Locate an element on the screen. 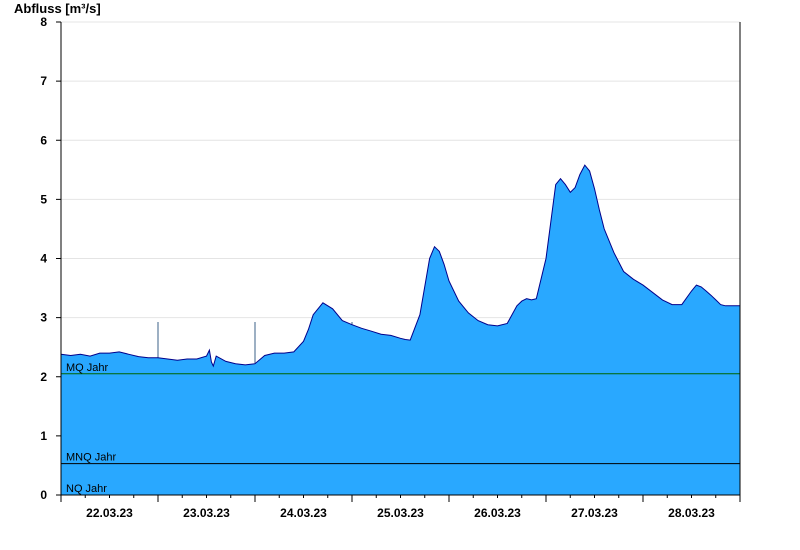  y-tick-label: 8 is located at coordinates (43, 22).